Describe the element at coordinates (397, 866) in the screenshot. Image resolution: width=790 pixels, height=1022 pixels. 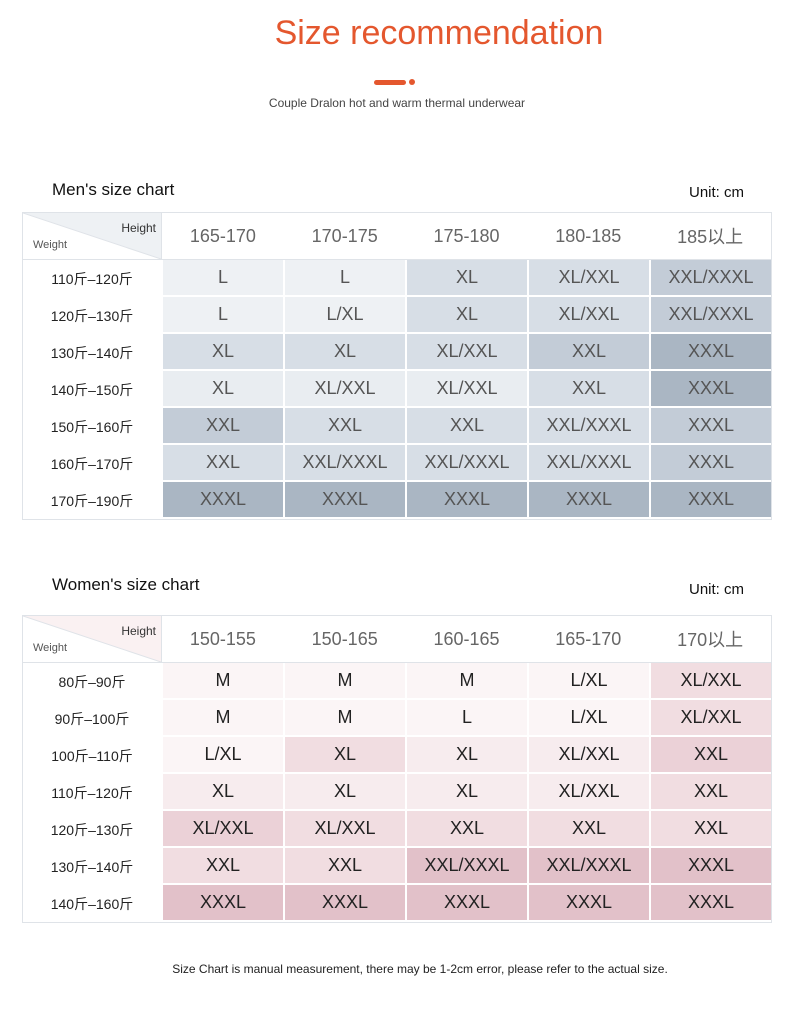
I see `table-row: 130斤–140斤 XXL XXL XXL/XXXL XXL/XXXL XXXL` at that location.